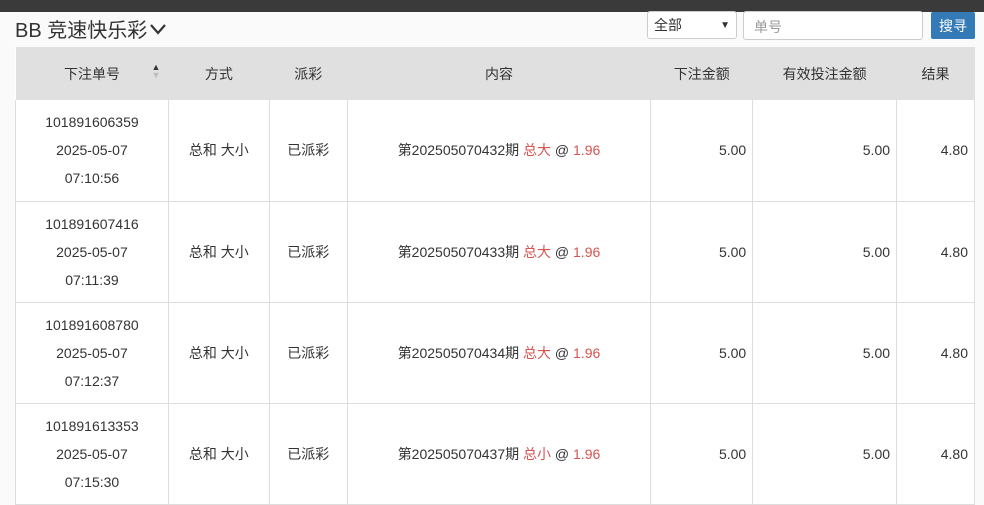 The width and height of the screenshot is (984, 505). What do you see at coordinates (92, 481) in the screenshot?
I see `order-time: 07:15:30` at bounding box center [92, 481].